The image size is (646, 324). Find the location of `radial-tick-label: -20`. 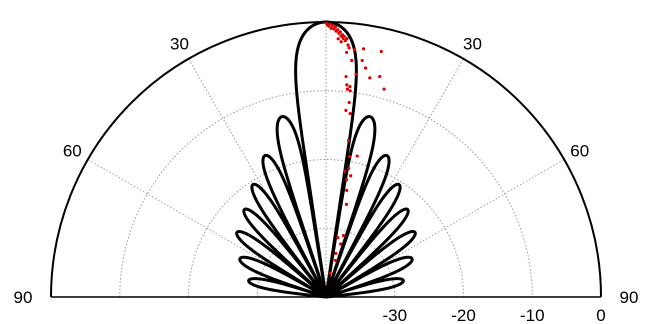

radial-tick-label: -20 is located at coordinates (463, 315).